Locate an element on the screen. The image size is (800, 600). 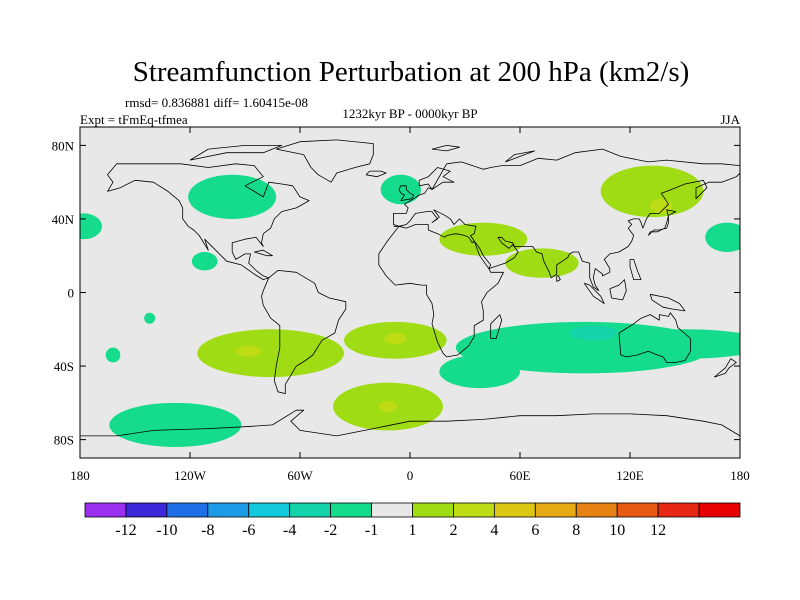
coastline-north-america is located at coordinates (208, 222).